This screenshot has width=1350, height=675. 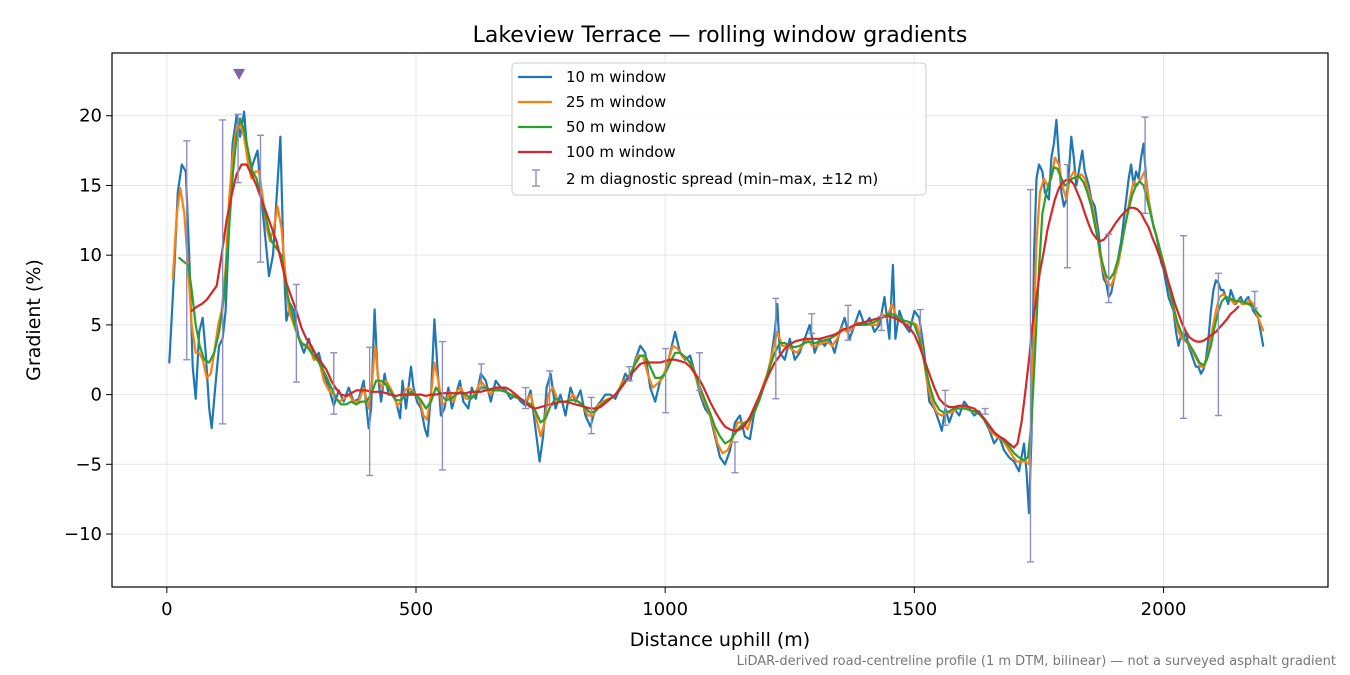 What do you see at coordinates (621, 152) in the screenshot?
I see `legend-label-100m: 100 m window` at bounding box center [621, 152].